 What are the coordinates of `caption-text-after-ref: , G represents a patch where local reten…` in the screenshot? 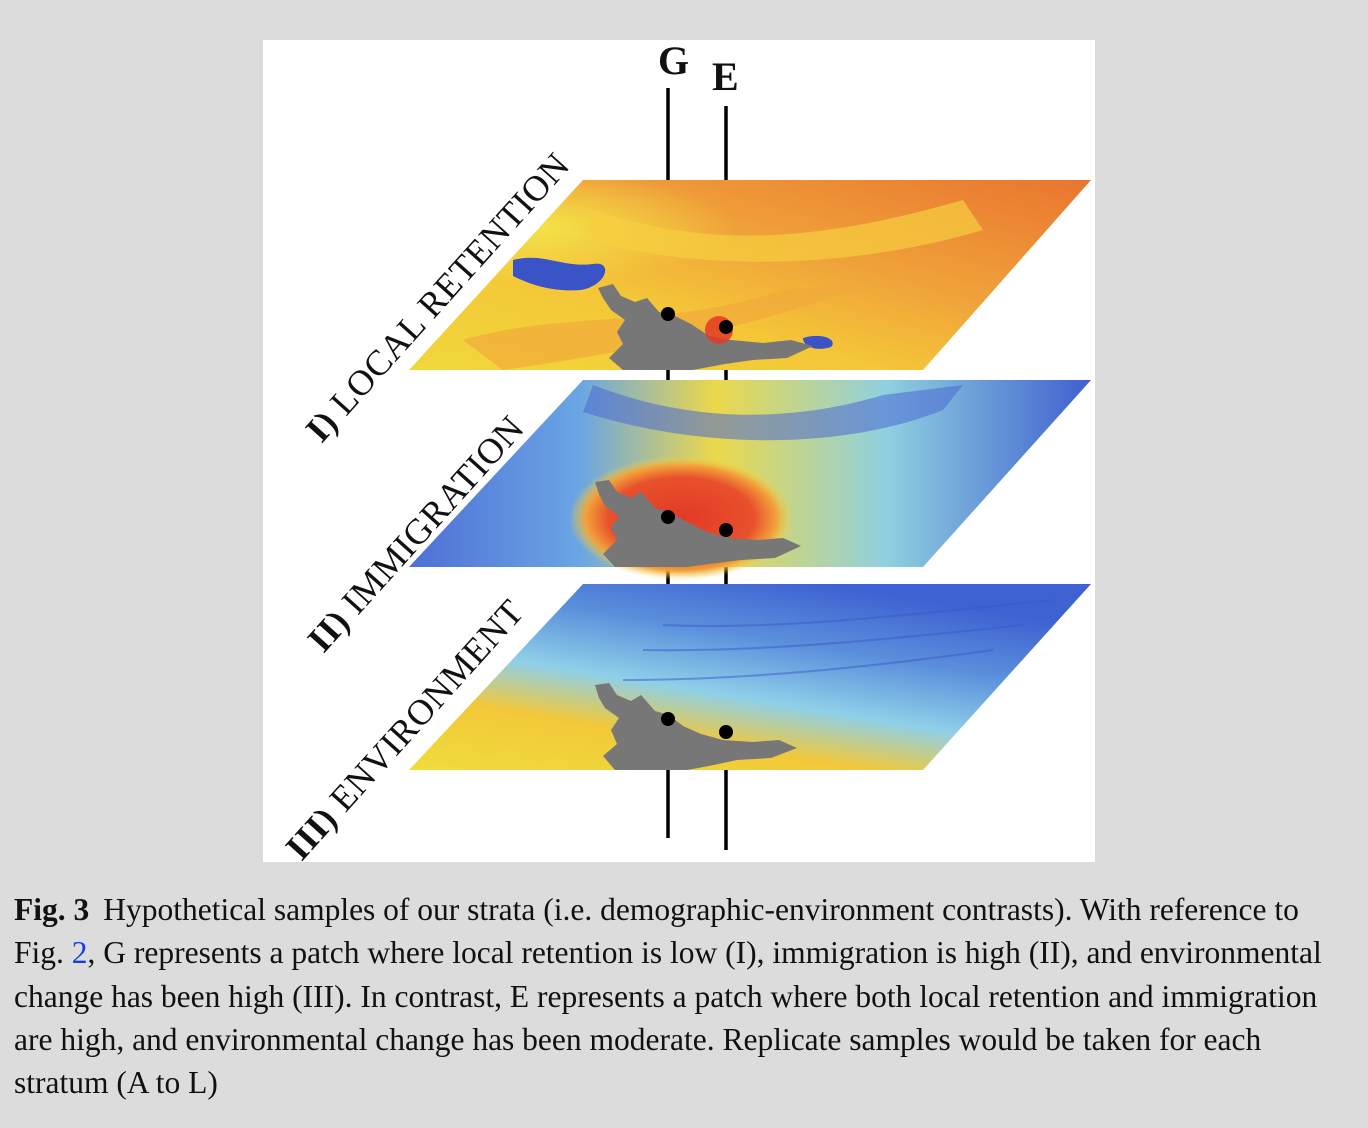 It's located at (668, 1018).